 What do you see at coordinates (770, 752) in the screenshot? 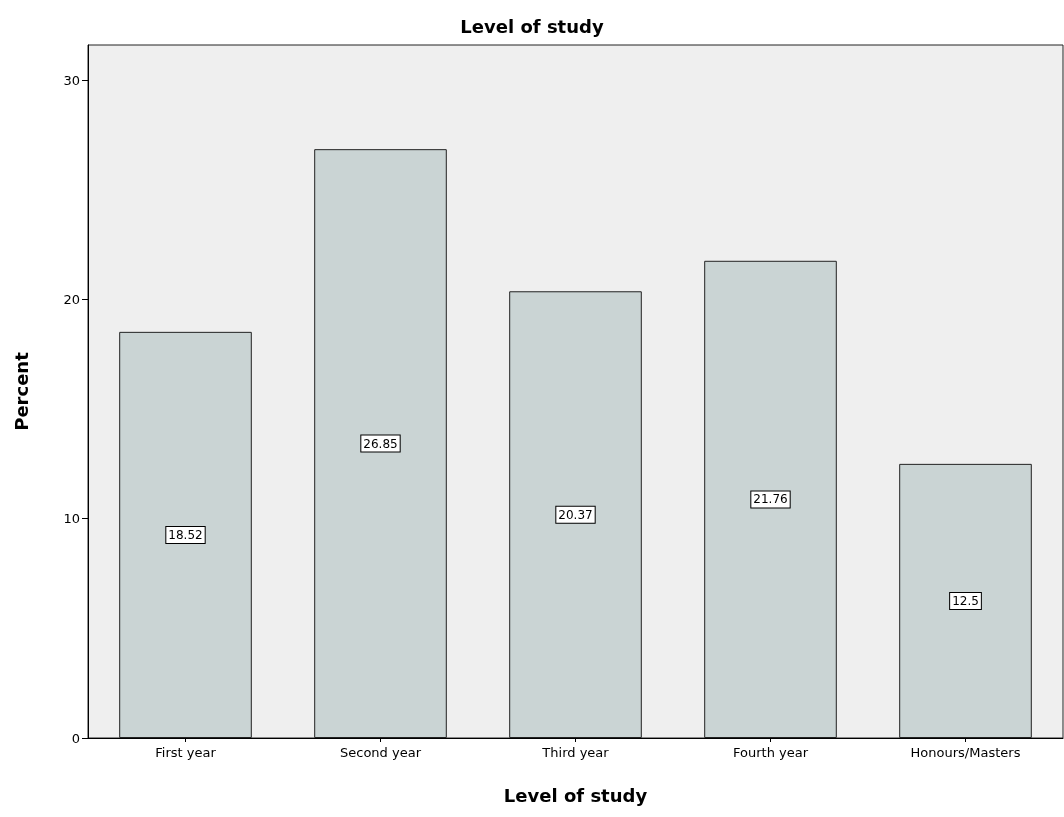
I see `x-tick-label: Fourth year` at bounding box center [770, 752].